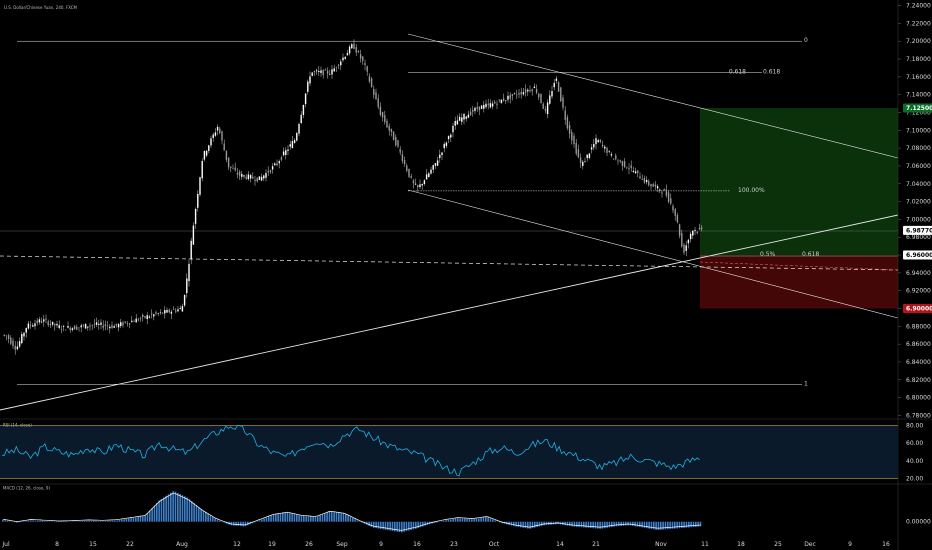 This screenshot has height=550, width=932. I want to click on rsi-tick-label: 40.00, so click(914, 461).